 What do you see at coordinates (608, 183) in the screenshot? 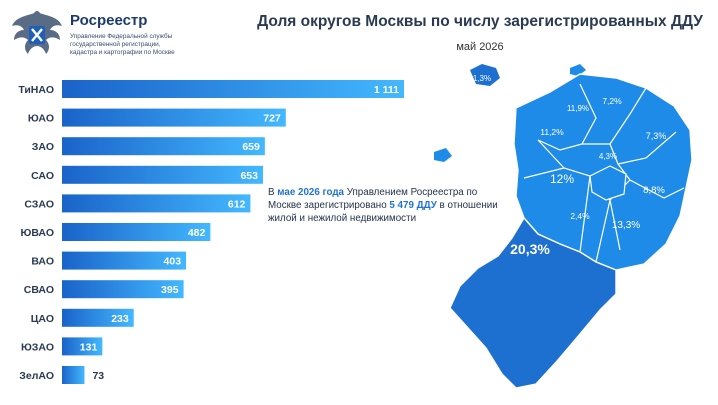
I see `map-district-cao` at bounding box center [608, 183].